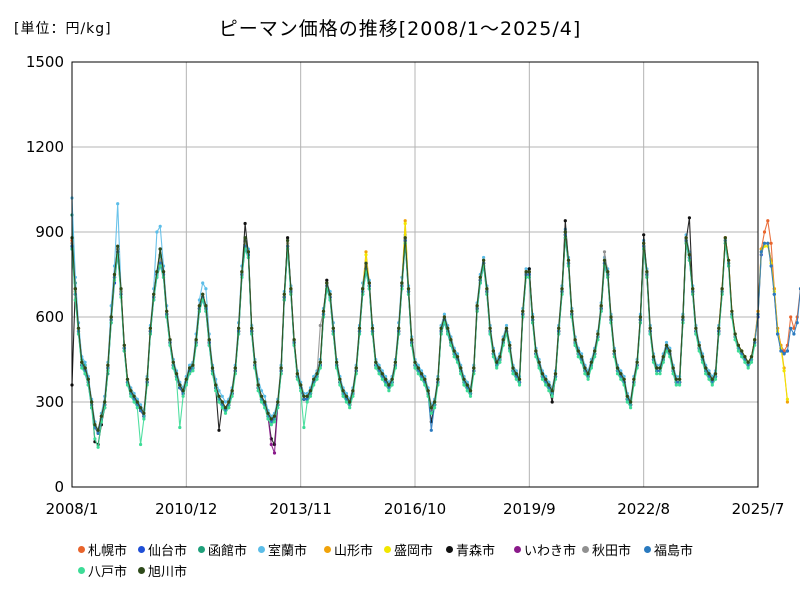 The height and width of the screenshot is (600, 800). What do you see at coordinates (758, 509) in the screenshot?
I see `x-tick-label: 2025/7` at bounding box center [758, 509].